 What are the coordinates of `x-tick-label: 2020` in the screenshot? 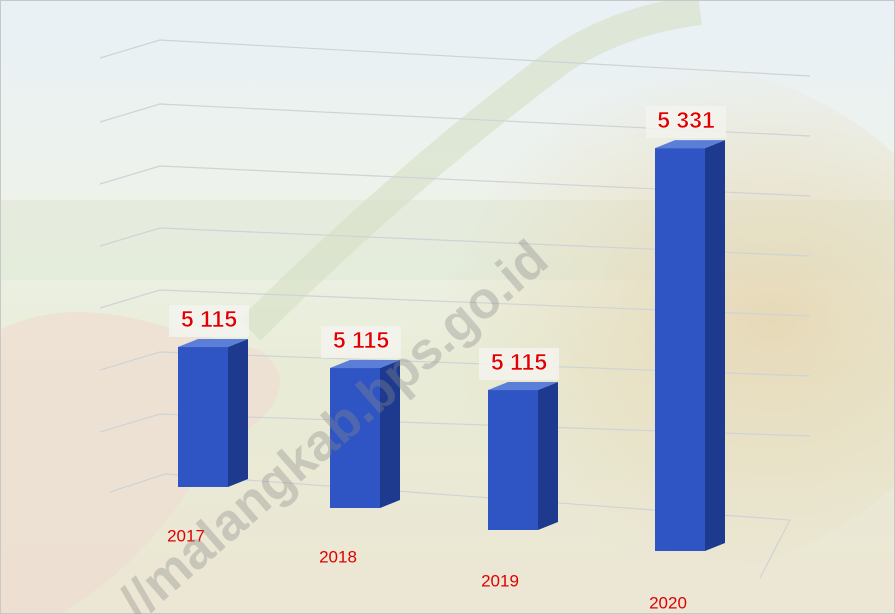 It's located at (668, 602).